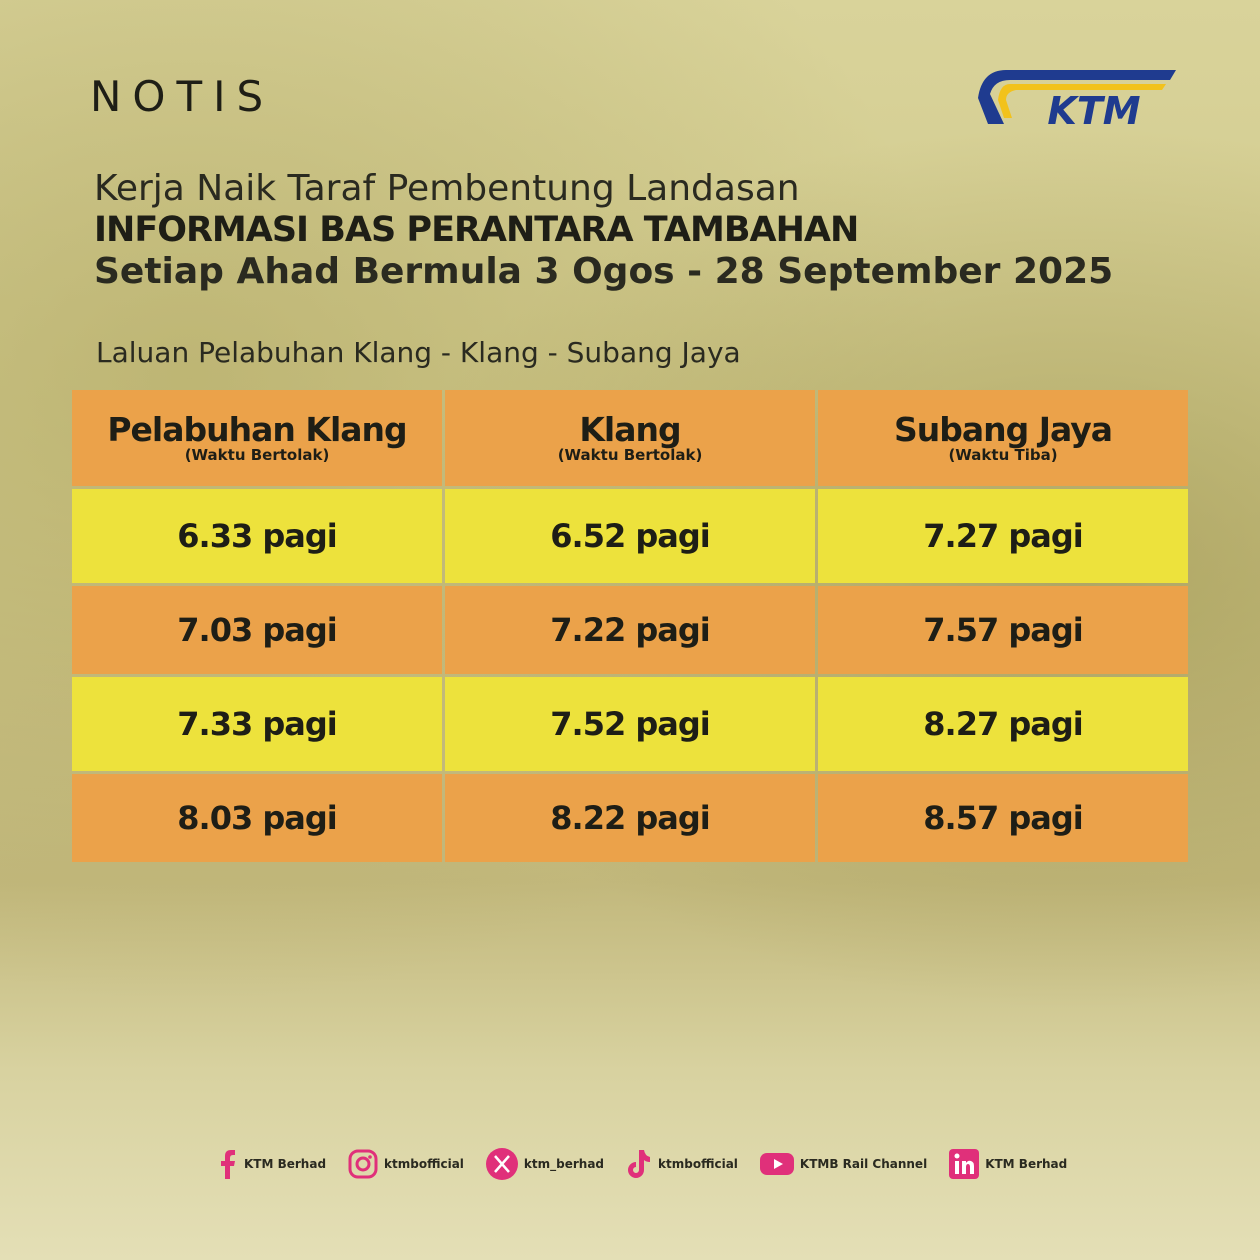  I want to click on title-line: INFORMASI BAS PERANTARA TAMBAHAN, so click(476, 230).